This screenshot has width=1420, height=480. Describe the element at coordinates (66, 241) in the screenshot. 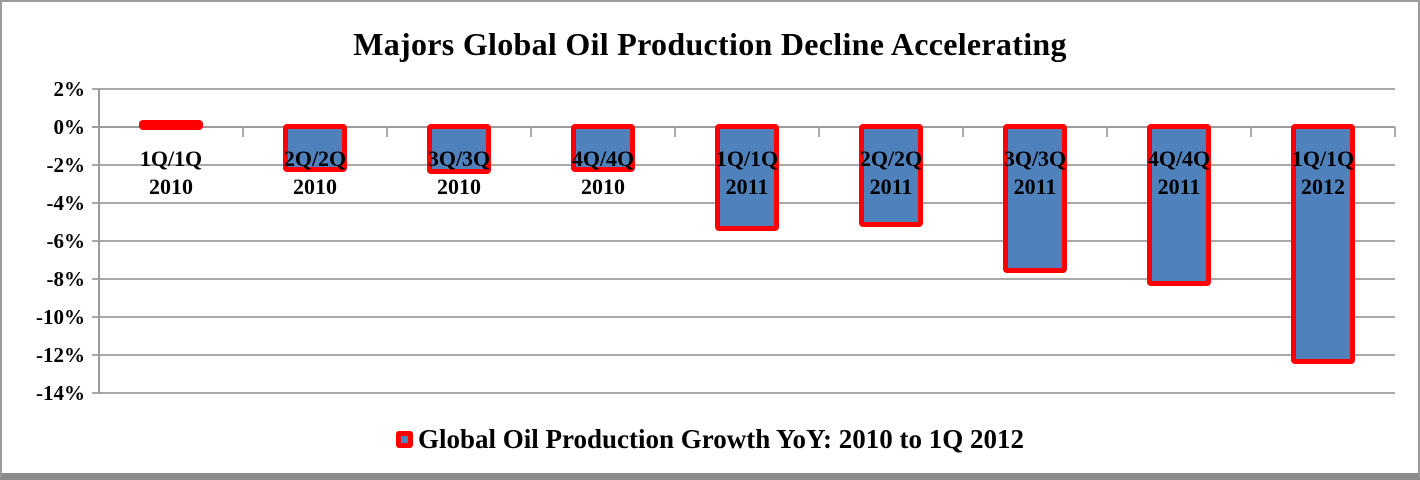

I see `y-axis-tick-label: -6%` at that location.